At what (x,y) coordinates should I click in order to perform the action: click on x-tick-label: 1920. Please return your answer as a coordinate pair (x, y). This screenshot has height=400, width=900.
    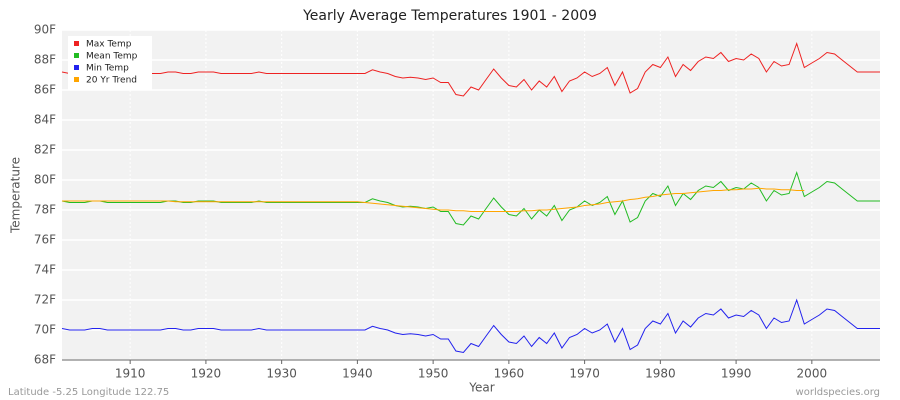
    Looking at the image, I should click on (206, 374).